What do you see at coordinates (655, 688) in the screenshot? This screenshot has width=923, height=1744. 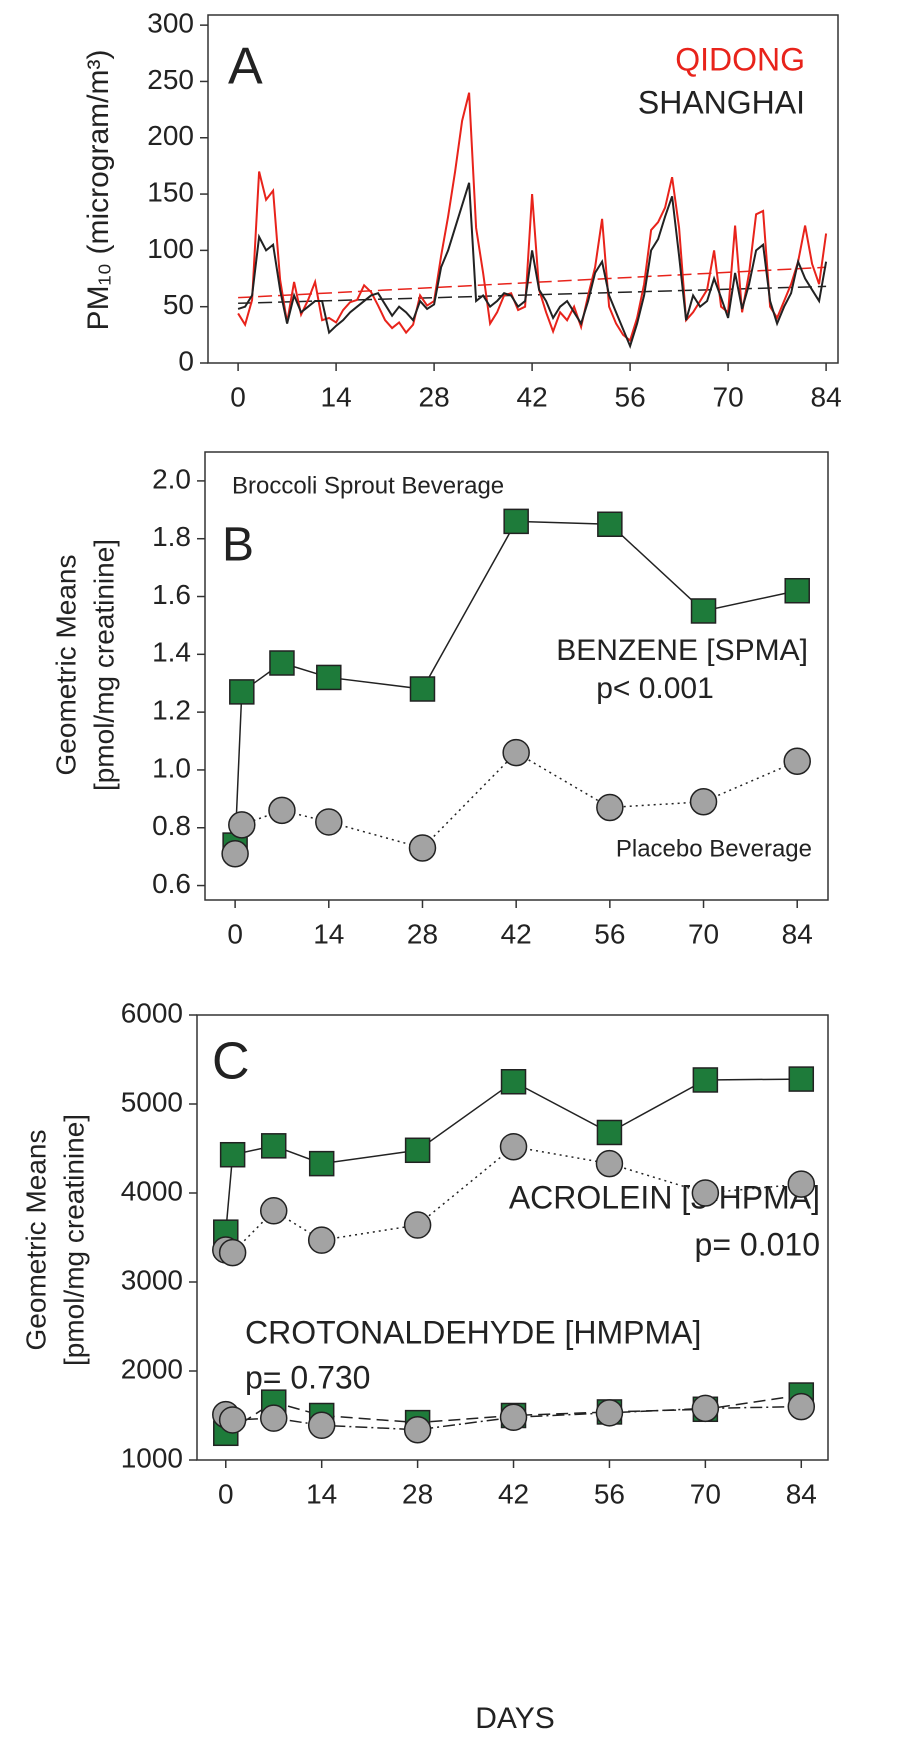 I see `annotation: p< 0.001` at bounding box center [655, 688].